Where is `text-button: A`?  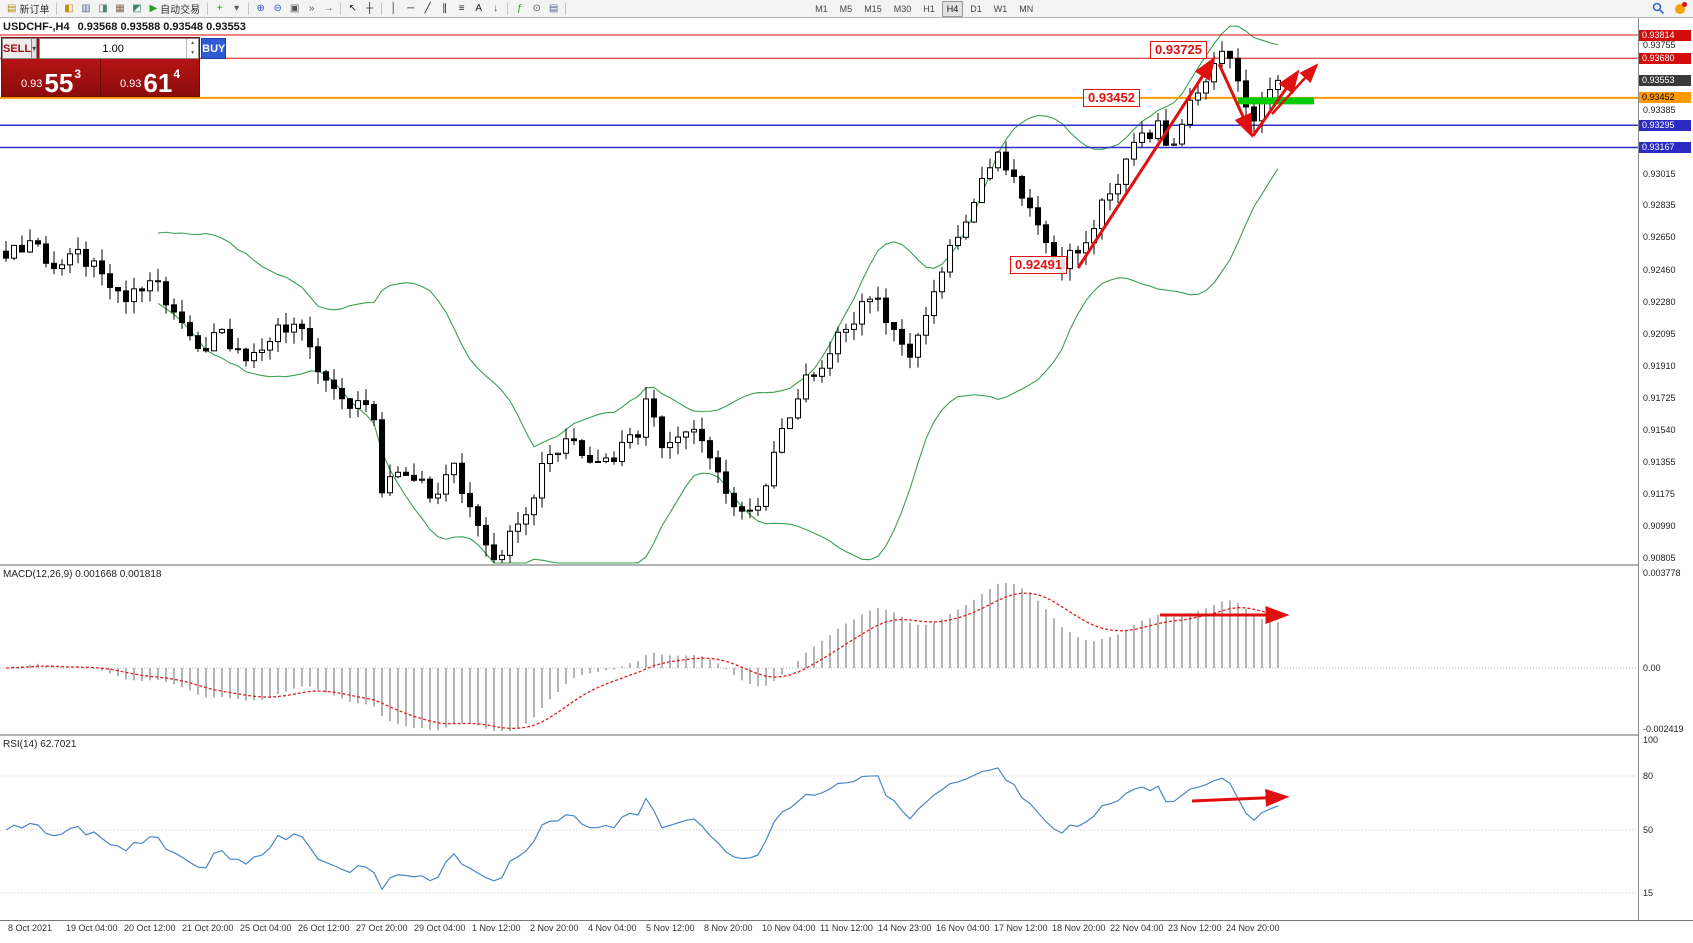 text-button: A is located at coordinates (478, 8).